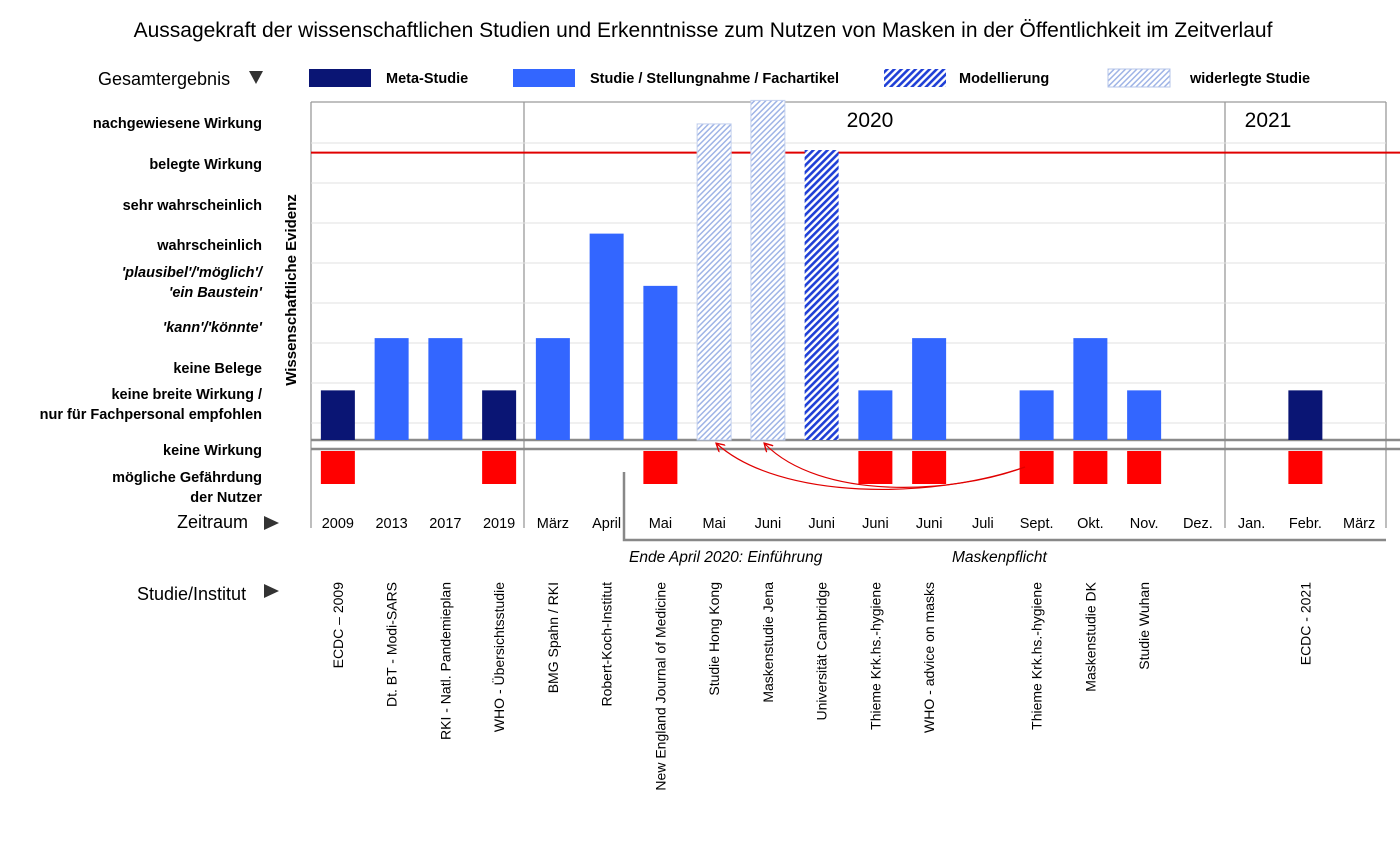 The image size is (1400, 843). Describe the element at coordinates (271, 523) in the screenshot. I see `period-arrow-icon` at that location.